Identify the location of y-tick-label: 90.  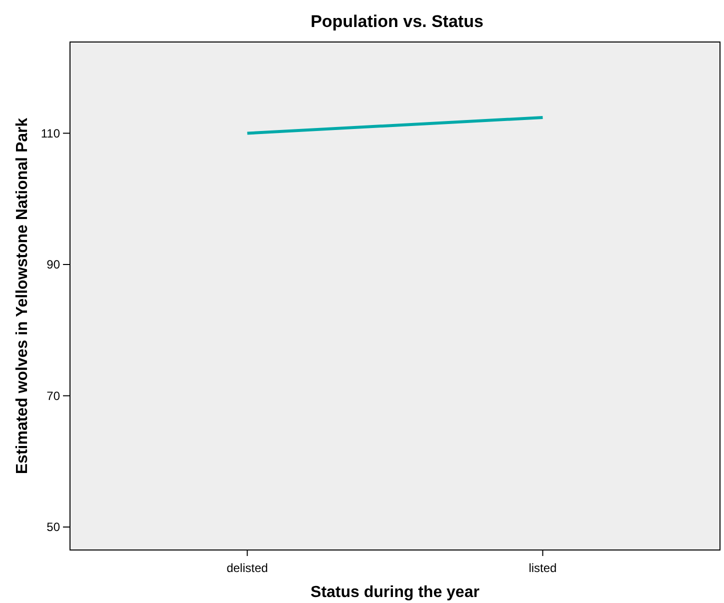
(53, 265).